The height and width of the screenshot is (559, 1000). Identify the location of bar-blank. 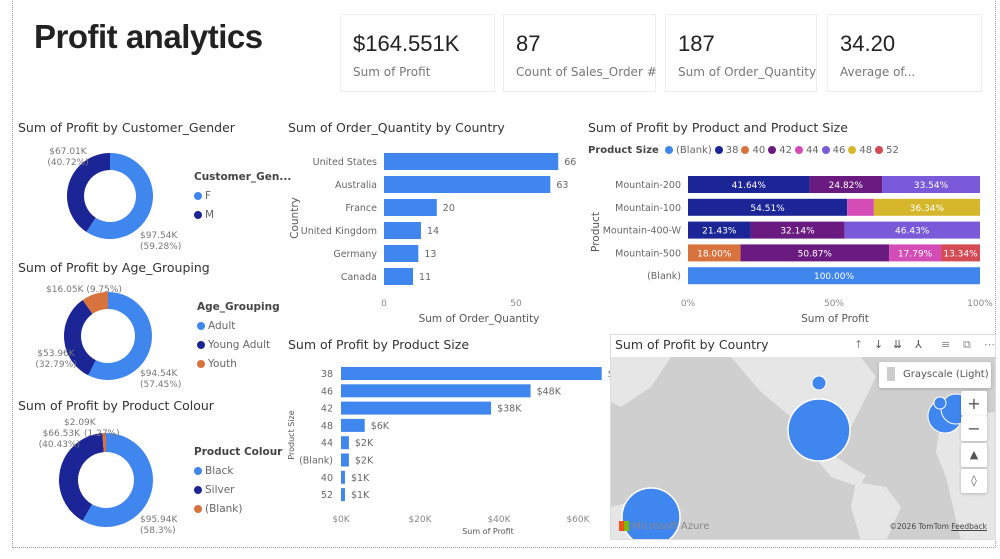
(345, 460).